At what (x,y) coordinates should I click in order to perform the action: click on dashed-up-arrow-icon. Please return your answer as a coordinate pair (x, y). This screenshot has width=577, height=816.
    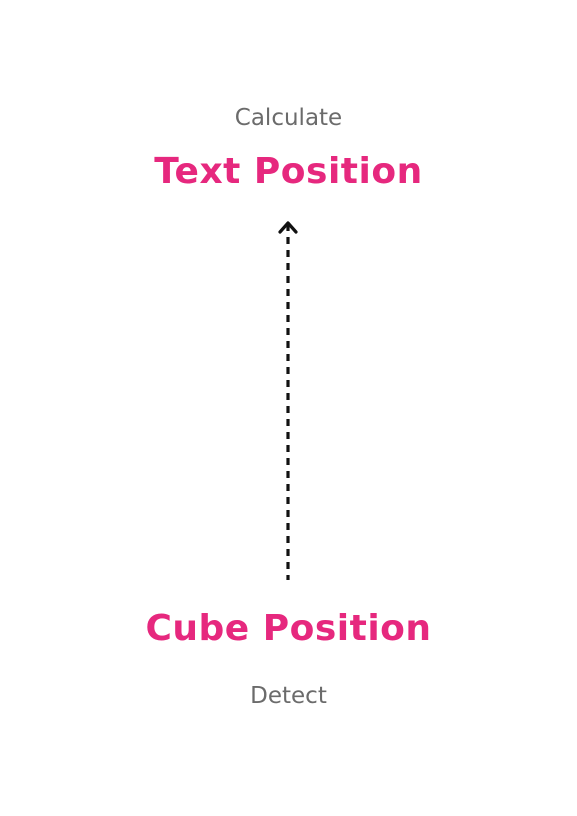
    Looking at the image, I should click on (288, 400).